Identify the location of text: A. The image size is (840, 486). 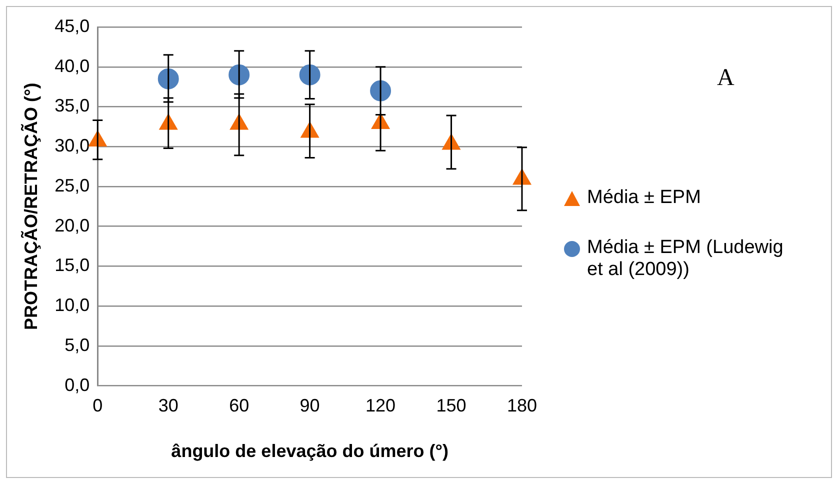
(725, 78).